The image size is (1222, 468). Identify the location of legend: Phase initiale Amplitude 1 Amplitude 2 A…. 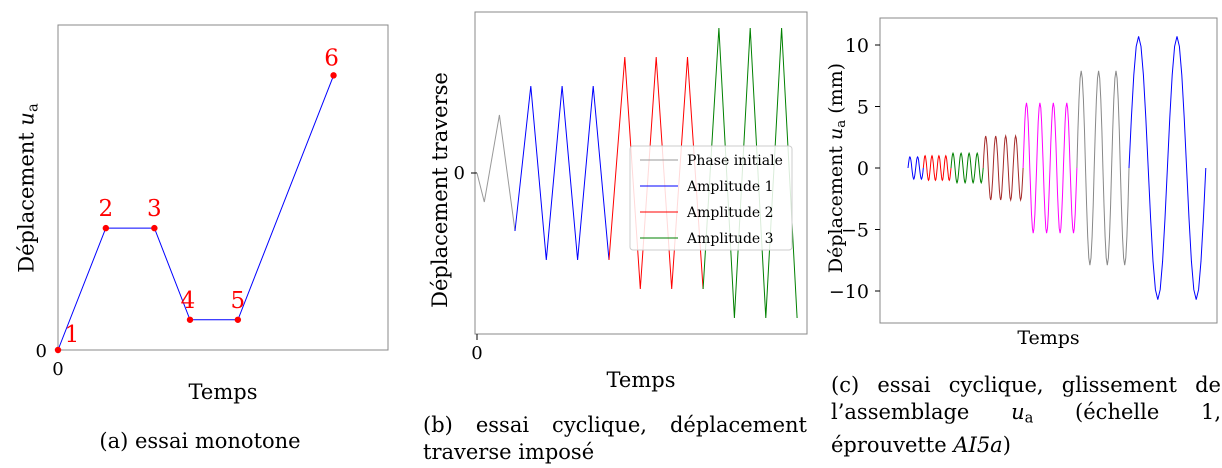
(711, 198).